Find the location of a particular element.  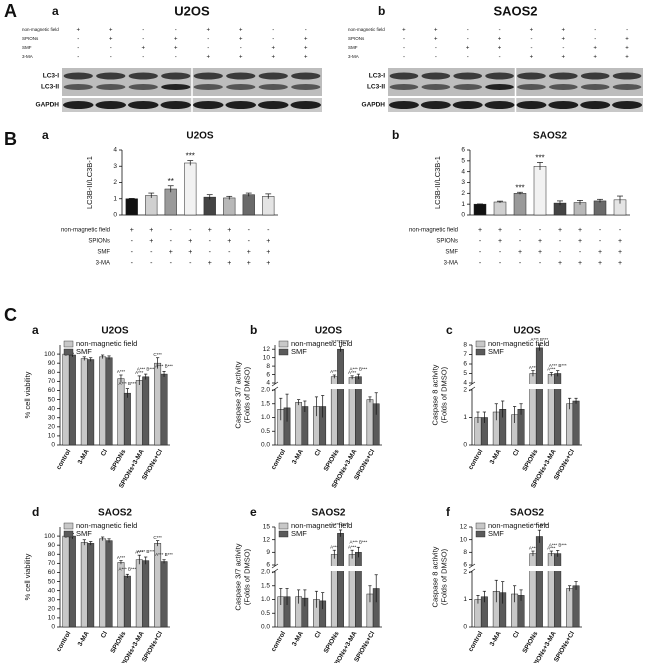

y-tick-label: 40 is located at coordinates (52, 590).